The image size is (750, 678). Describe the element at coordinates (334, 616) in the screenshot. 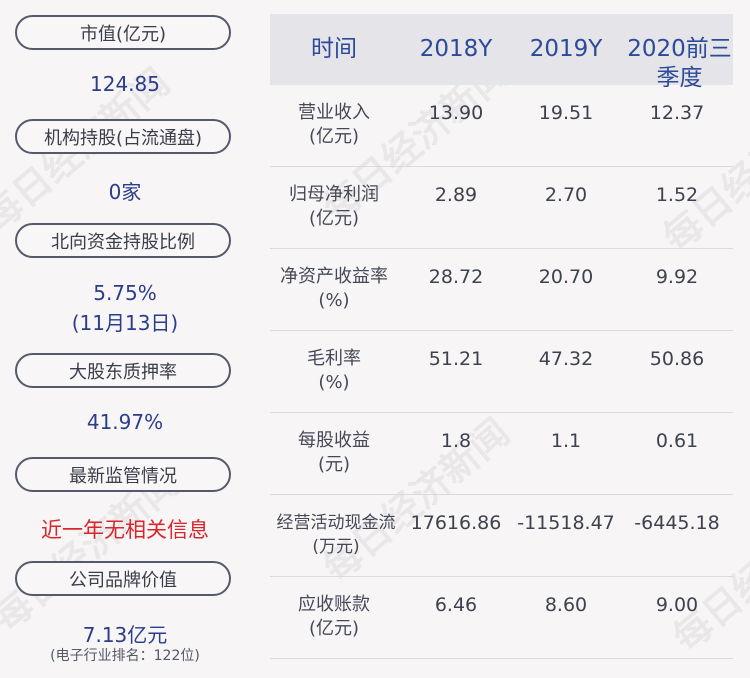

I see `row-label: 应收账款 (亿元)` at that location.